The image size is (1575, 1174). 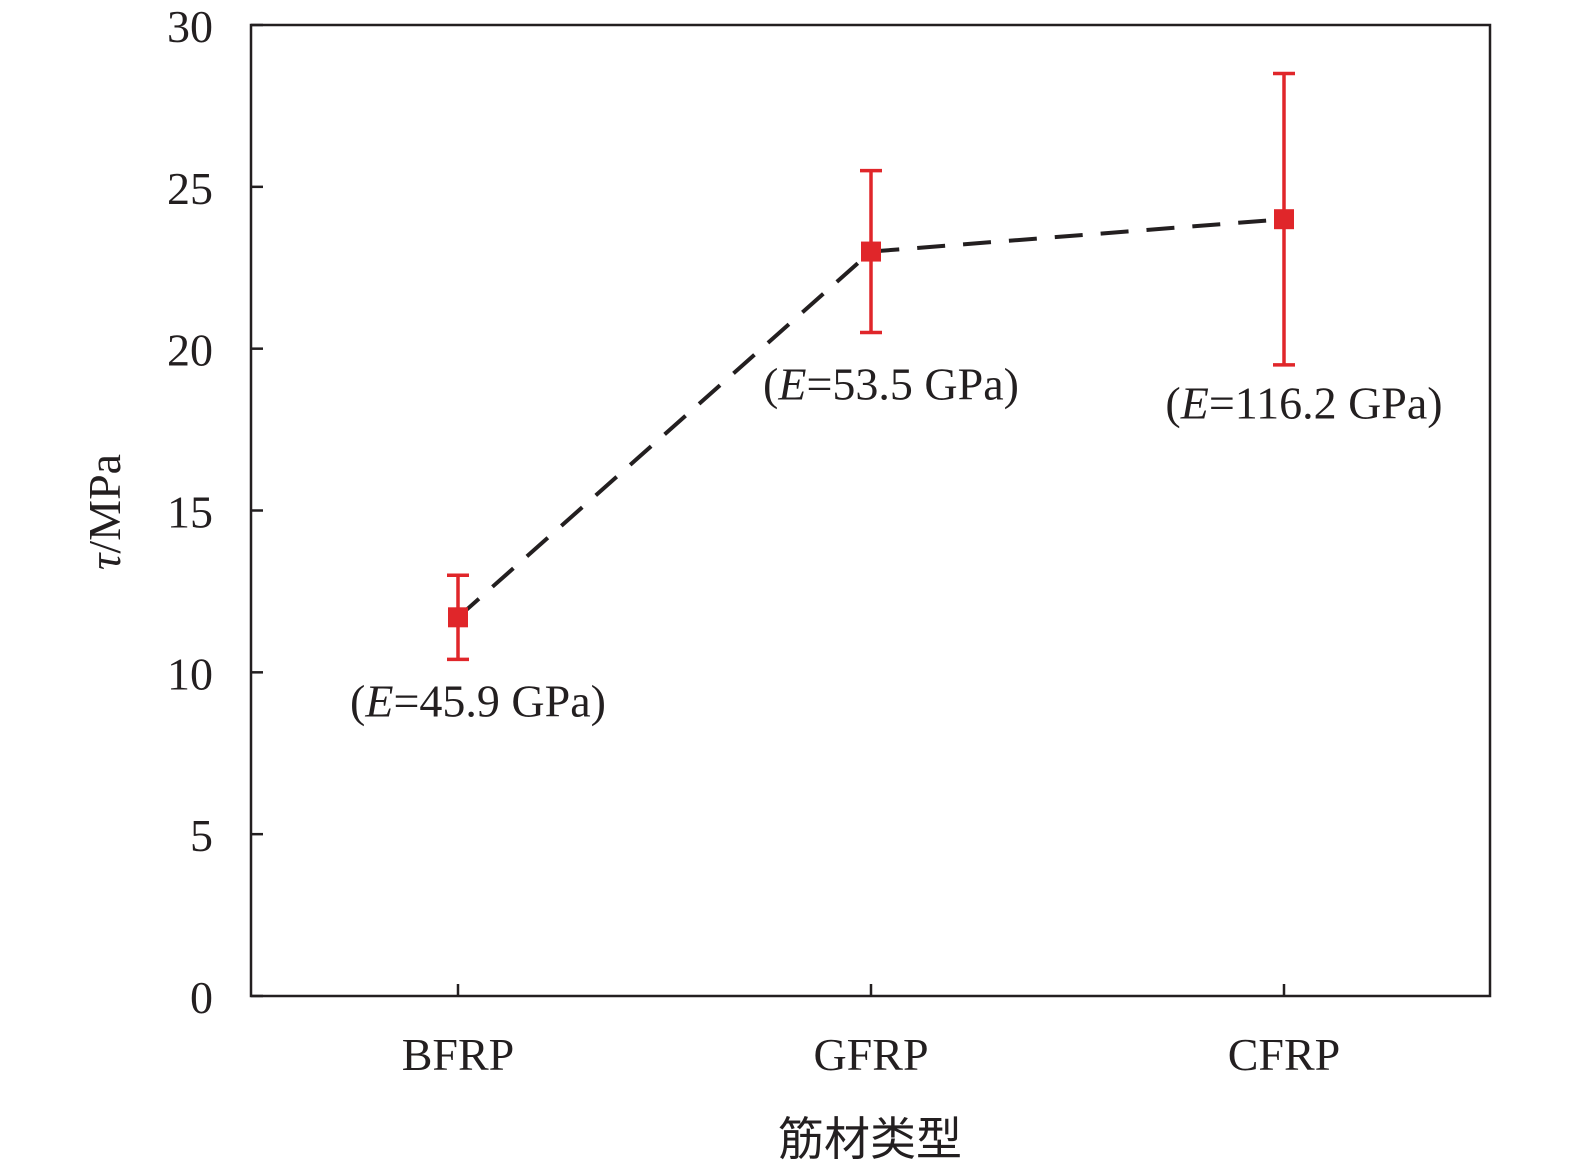 What do you see at coordinates (190, 188) in the screenshot?
I see `y-tick-label-5: 25` at bounding box center [190, 188].